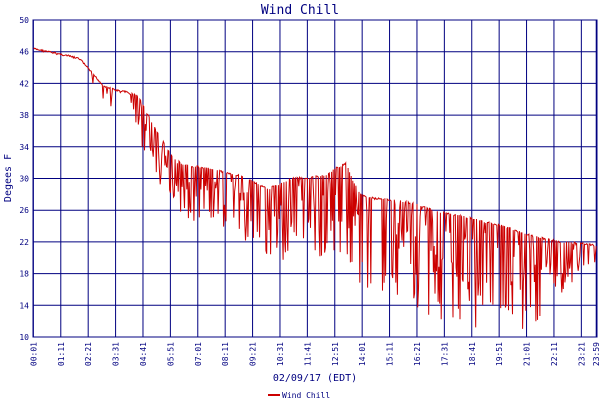 The height and width of the screenshot is (400, 600). What do you see at coordinates (335, 354) in the screenshot?
I see `x-tick-label: 12:51` at bounding box center [335, 354].